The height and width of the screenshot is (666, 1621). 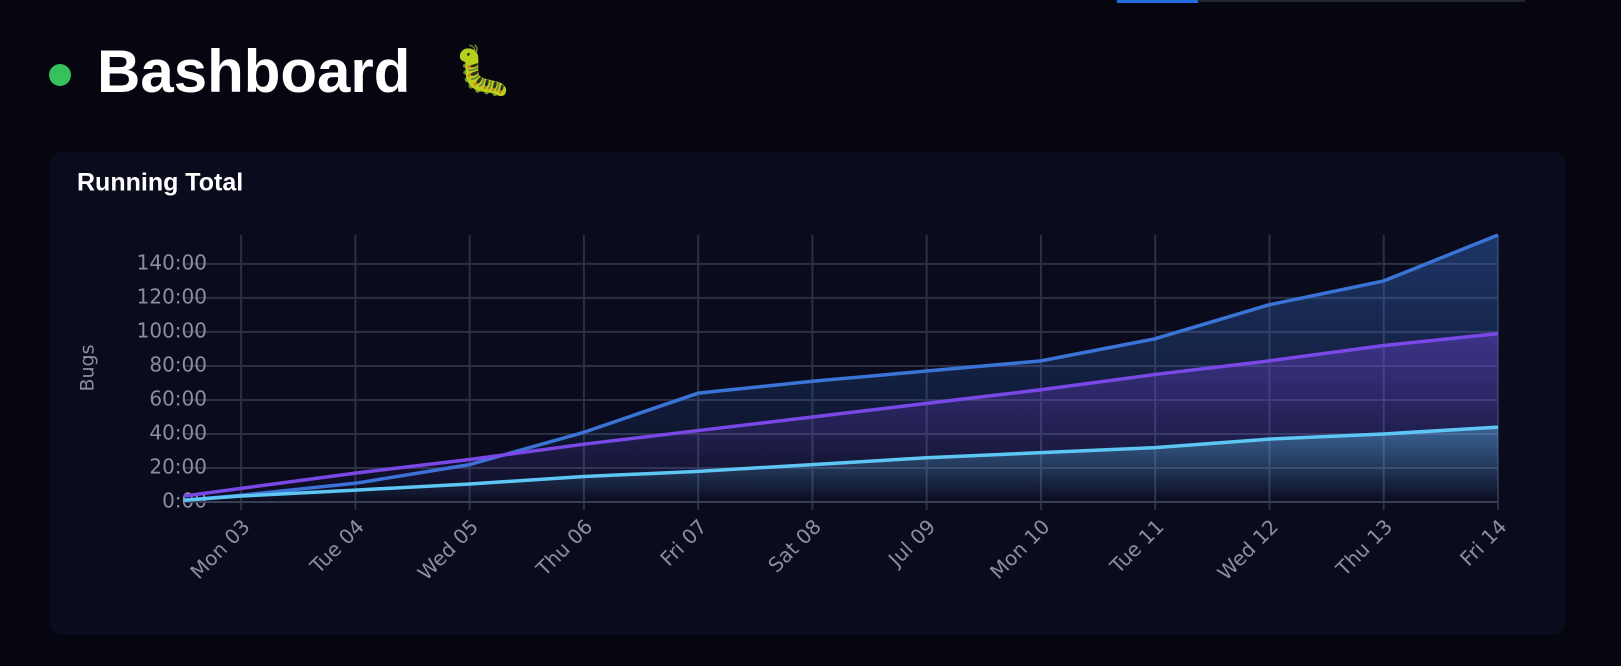 I want to click on y-tick-label: 20:00, so click(x=178, y=466).